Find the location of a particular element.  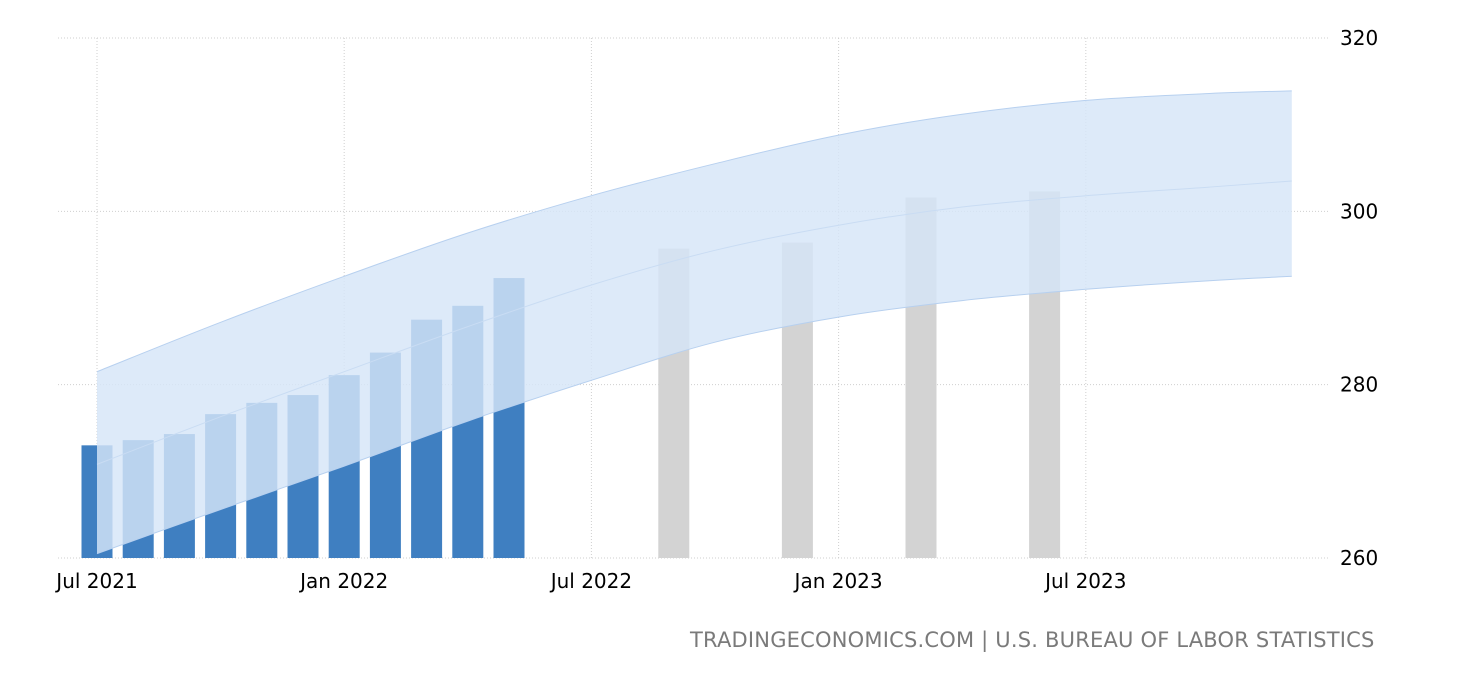

y-axis: 260 280 300 320 is located at coordinates (1359, 298).